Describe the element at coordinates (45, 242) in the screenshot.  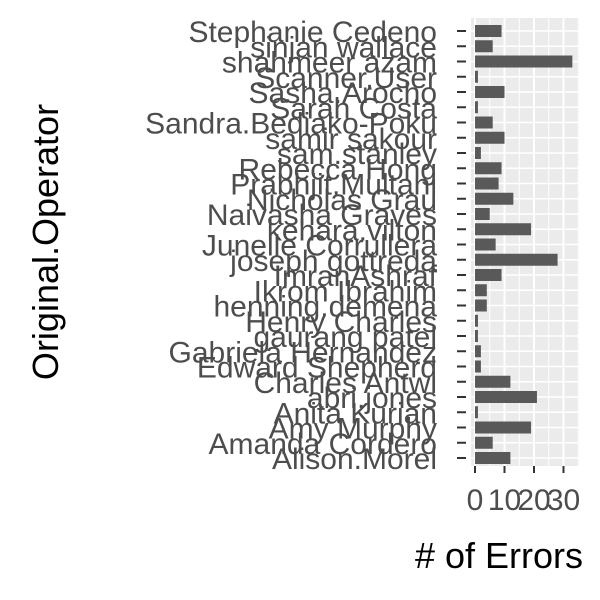
I see `y-axis-title: Original.Operator` at that location.